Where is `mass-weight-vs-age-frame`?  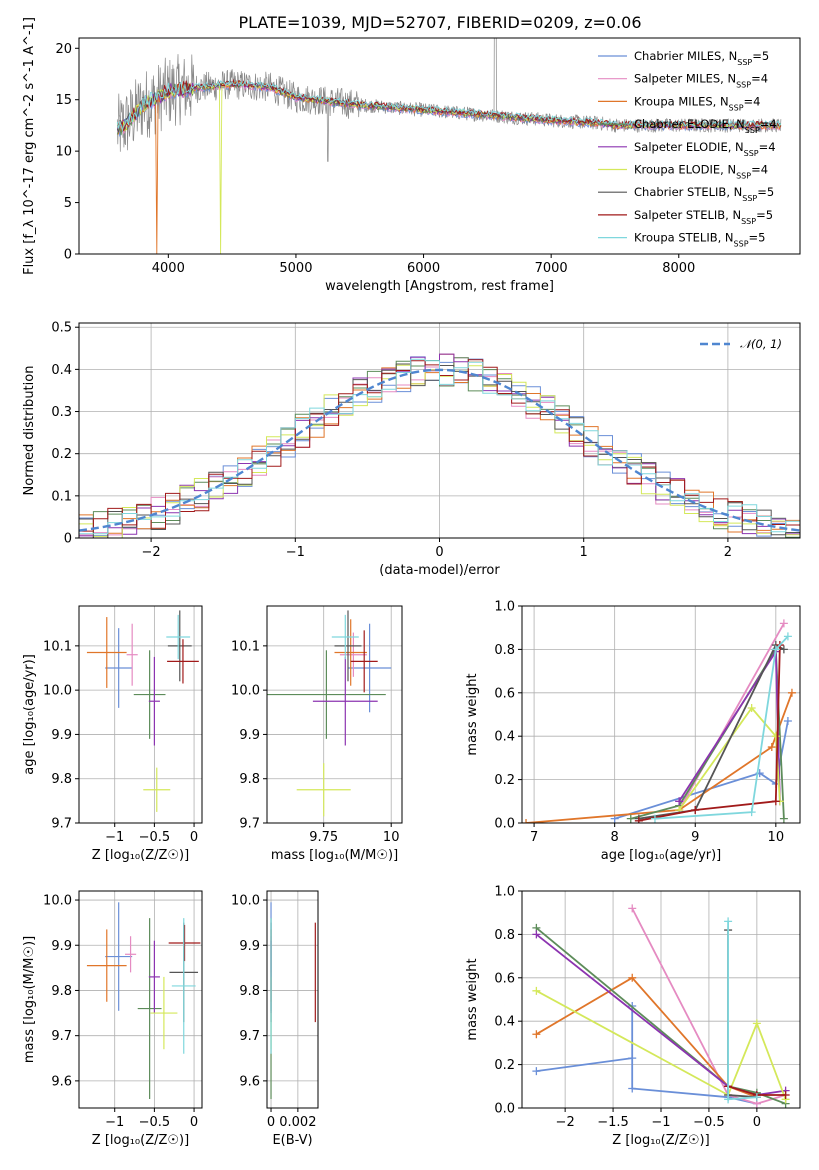 mass-weight-vs-age-frame is located at coordinates (661, 714).